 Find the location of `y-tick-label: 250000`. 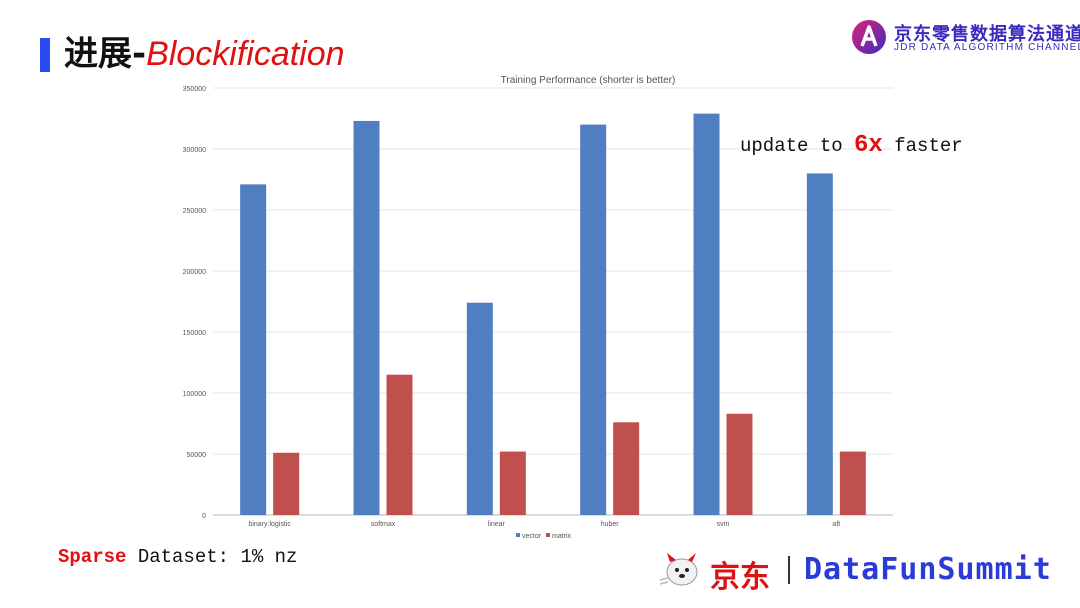

y-tick-label: 250000 is located at coordinates (194, 211).